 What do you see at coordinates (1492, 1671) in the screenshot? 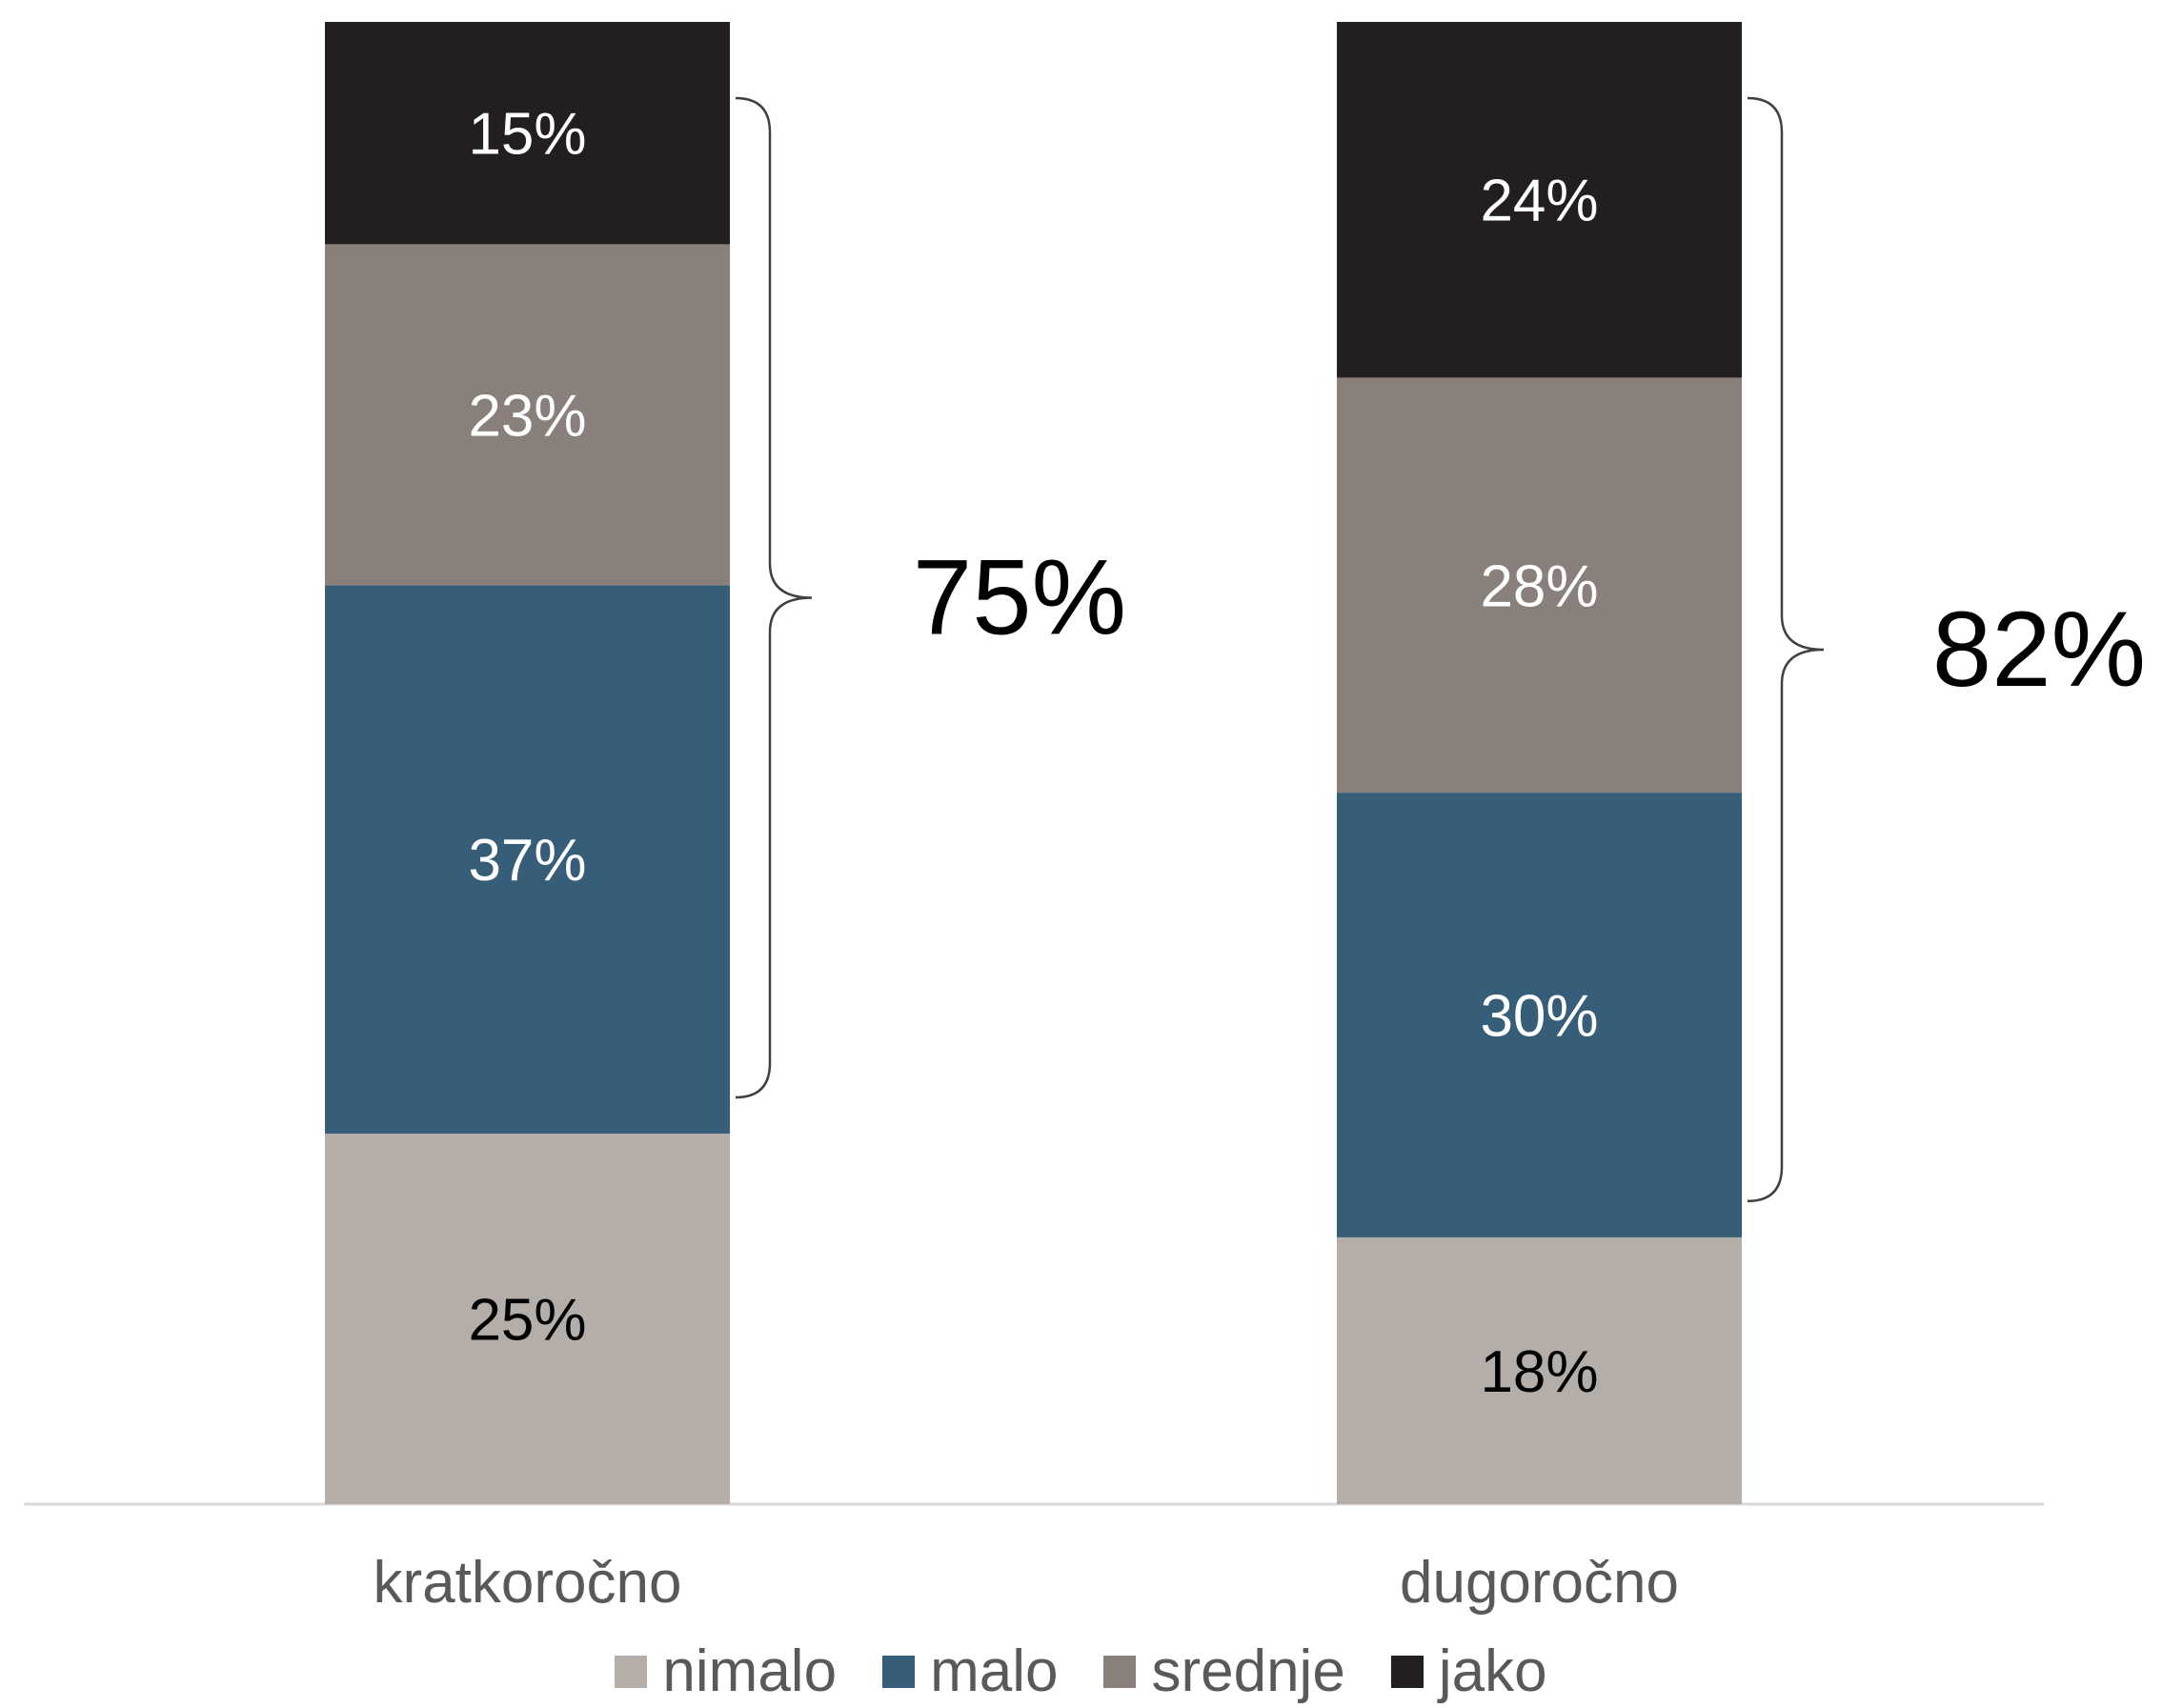
I see `legend-label-jako: jako` at bounding box center [1492, 1671].